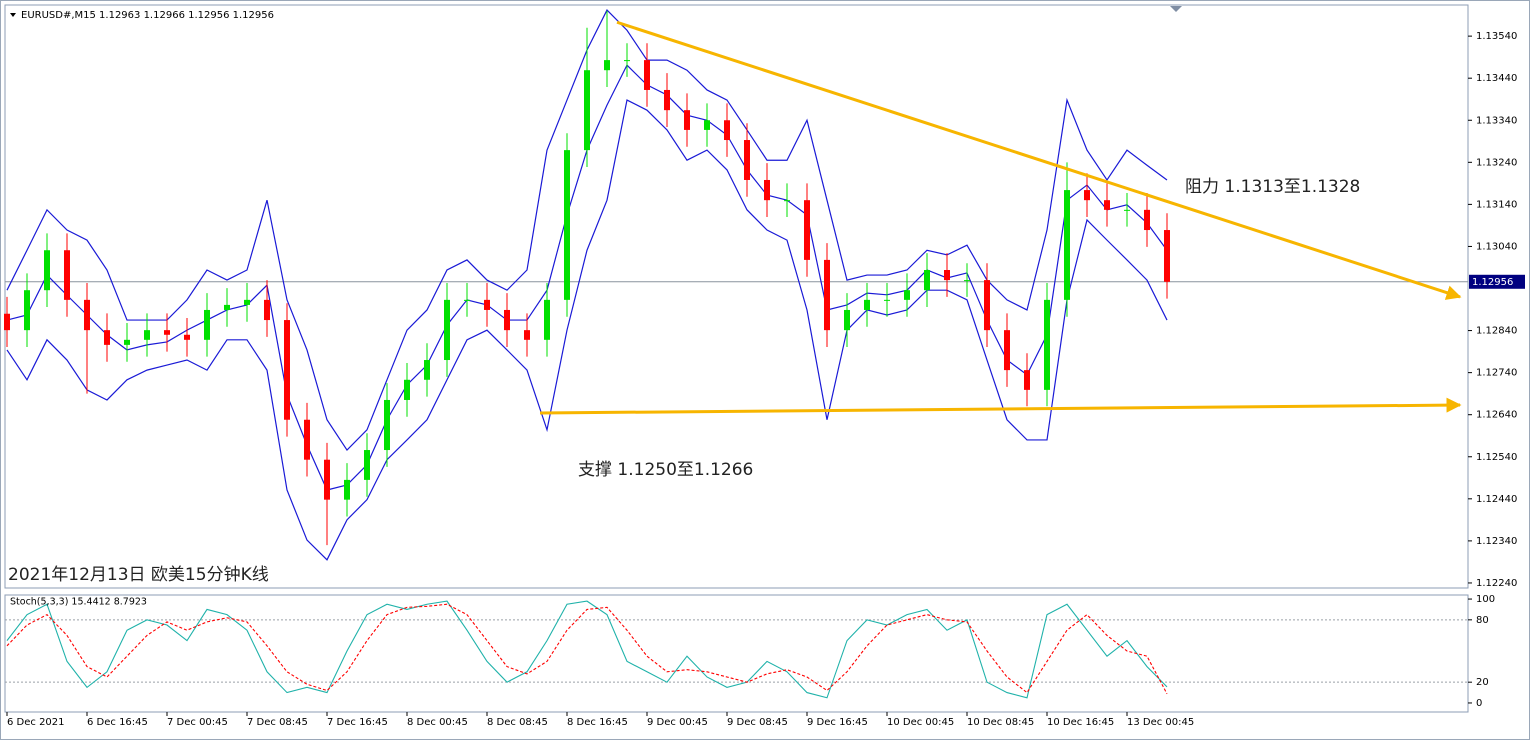  I want to click on current-price-box, so click(1497, 281).